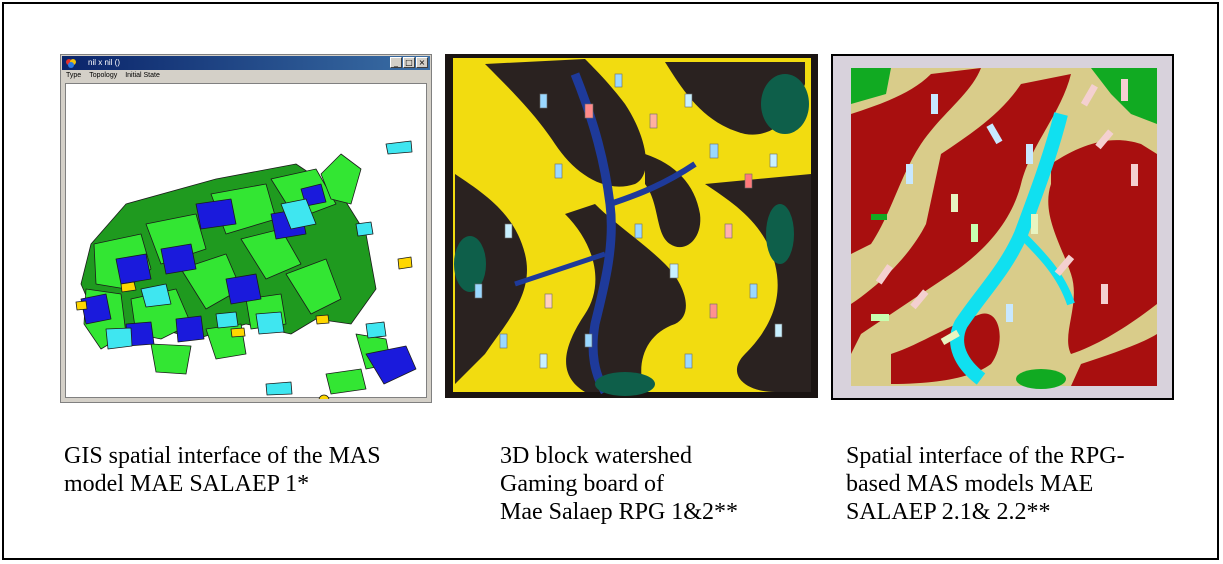 This screenshot has height=564, width=1223. I want to click on caption-line: Gaming board of, so click(582, 484).